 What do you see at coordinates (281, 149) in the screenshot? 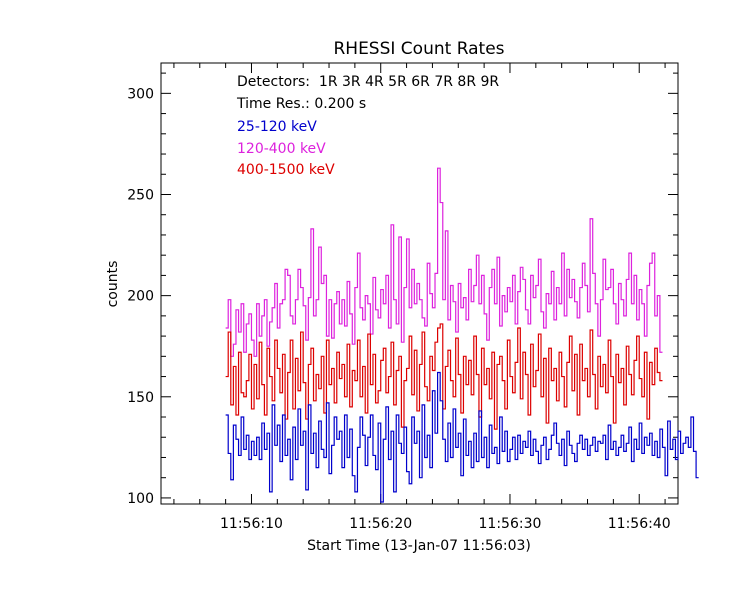
I see `legend-entry-120-400: 120-400 keV` at bounding box center [281, 149].